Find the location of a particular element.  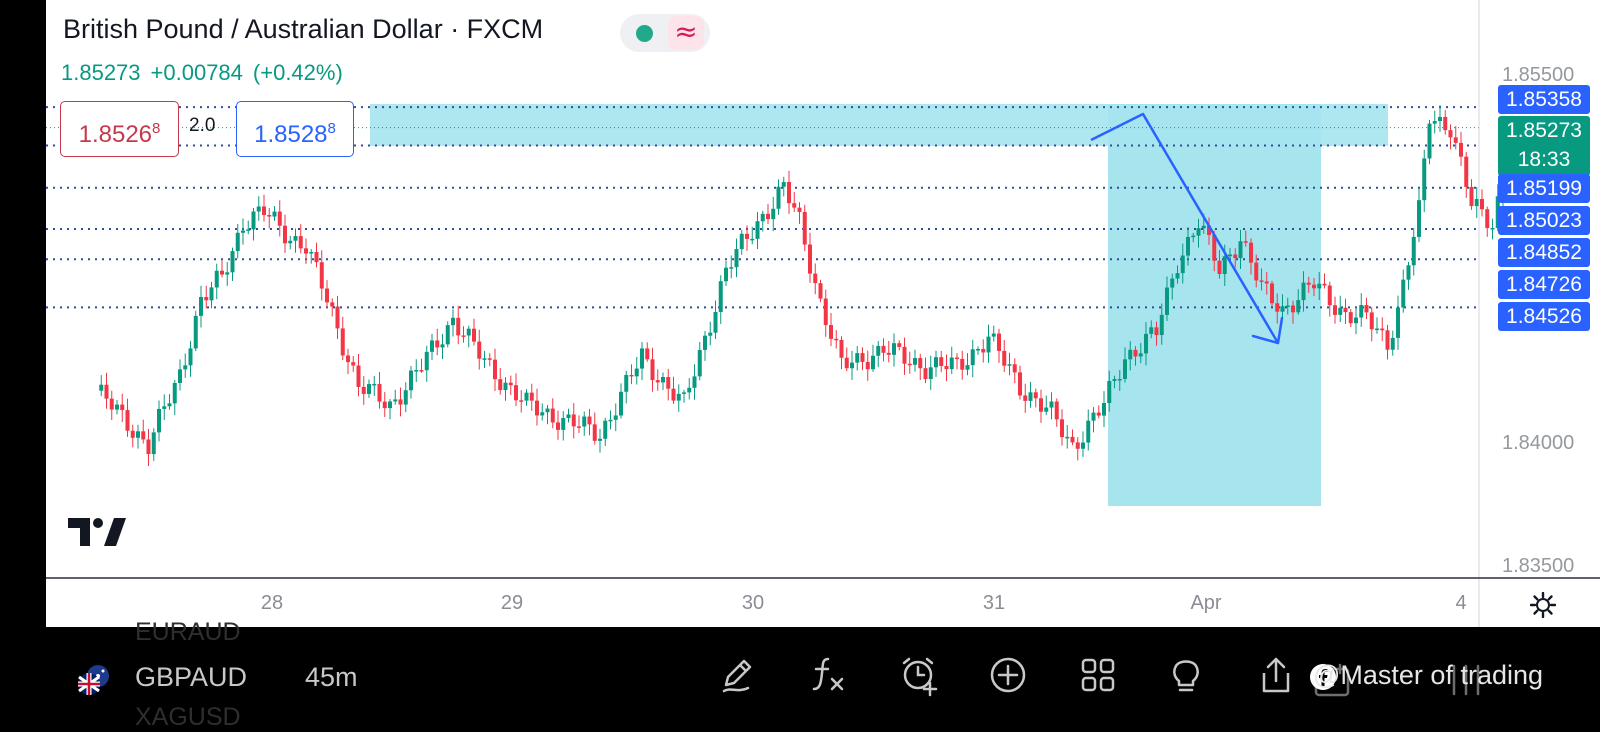

symbol-selector: GBPAUD is located at coordinates (191, 677).